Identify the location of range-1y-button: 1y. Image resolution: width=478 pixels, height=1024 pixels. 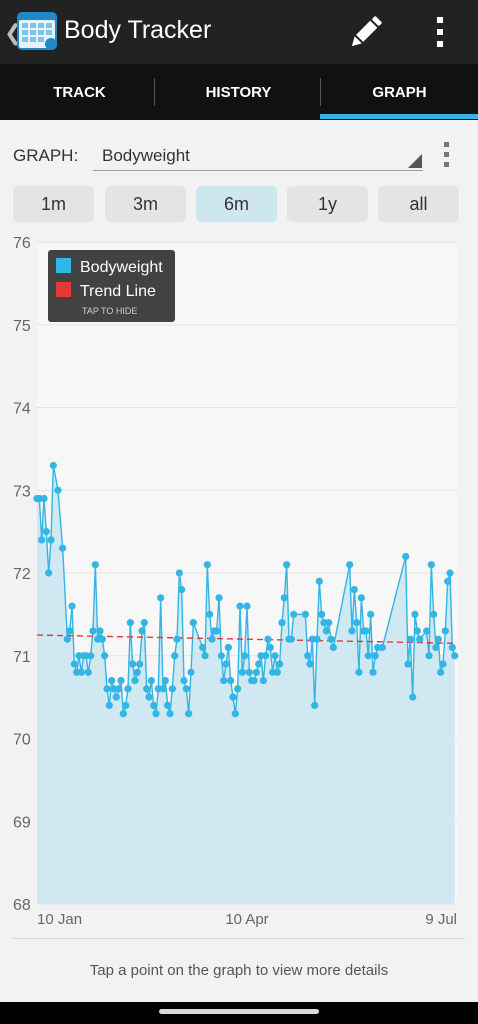
(327, 204).